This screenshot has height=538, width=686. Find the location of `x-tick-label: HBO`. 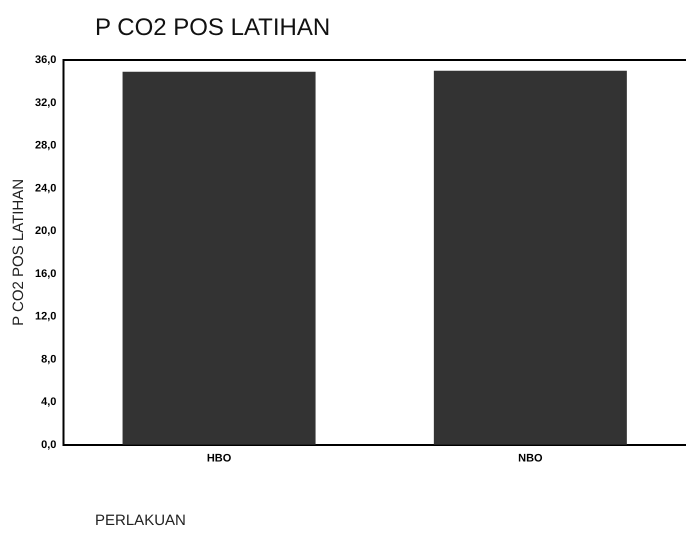

x-tick-label: HBO is located at coordinates (219, 458).